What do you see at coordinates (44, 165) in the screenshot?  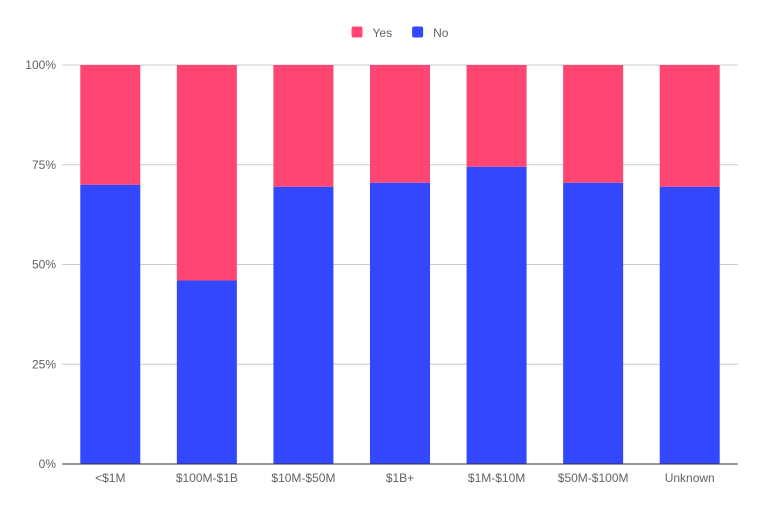 I see `y-tick-label-75: 75%` at bounding box center [44, 165].